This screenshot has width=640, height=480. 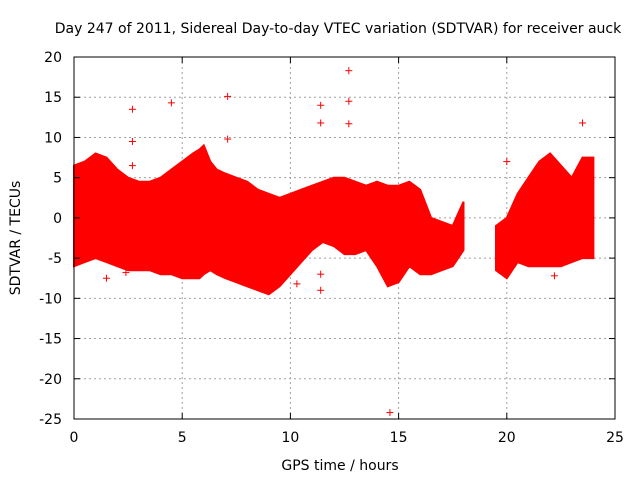 I want to click on x-tick-label: 25, so click(x=615, y=438).